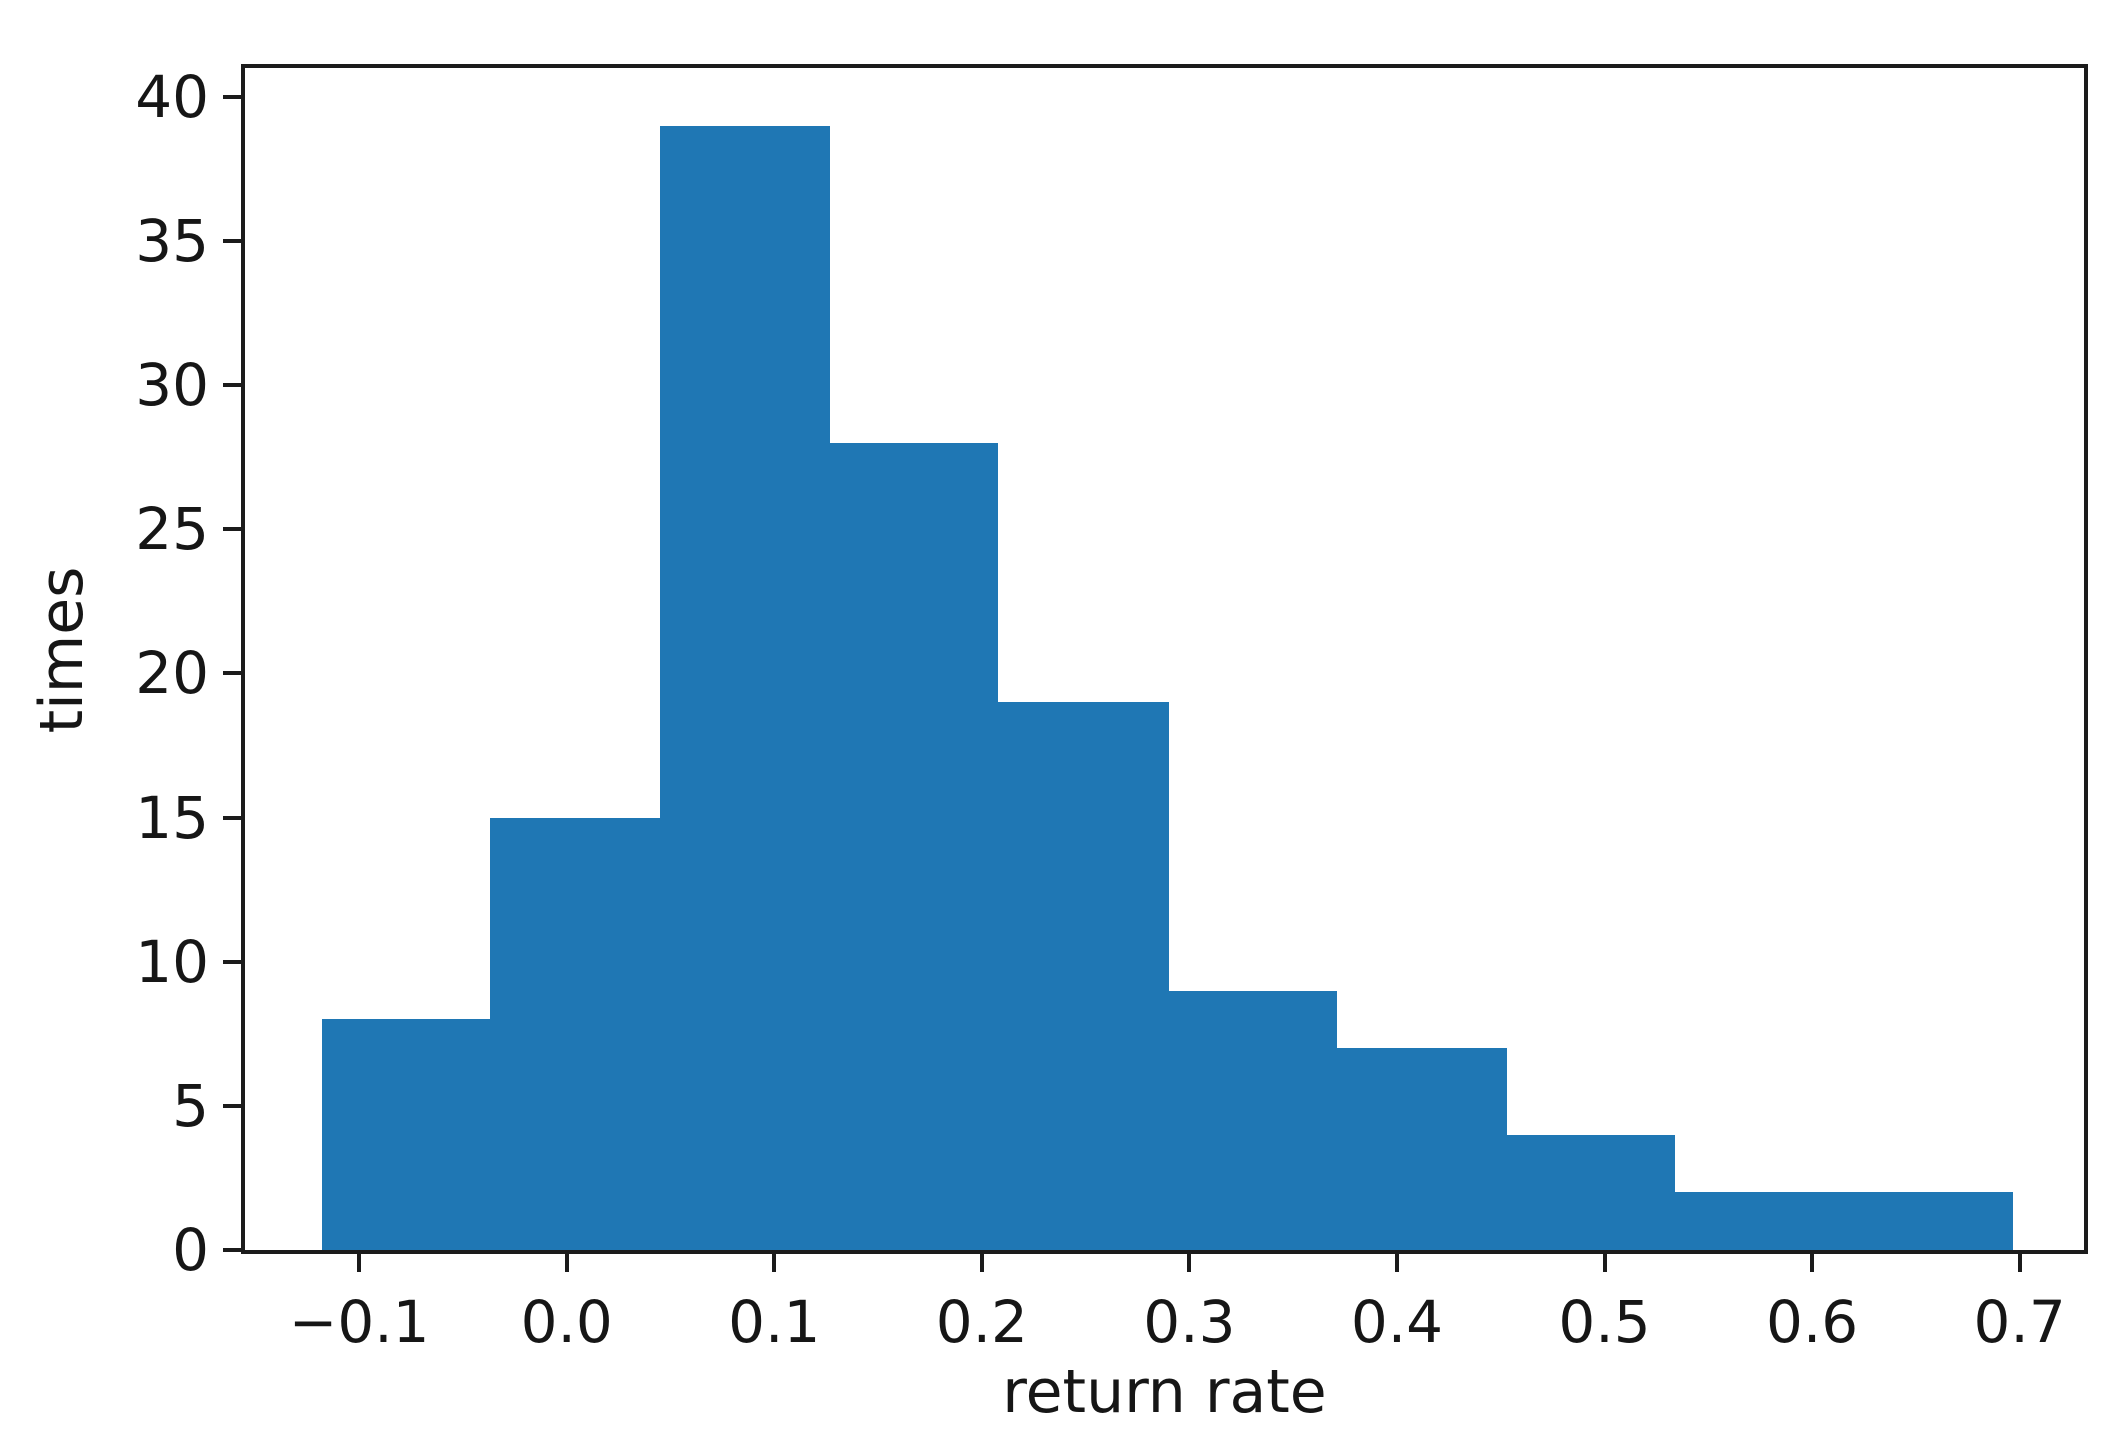 This screenshot has width=2106, height=1430. Describe the element at coordinates (172, 385) in the screenshot. I see `y-tick-label: 30` at that location.